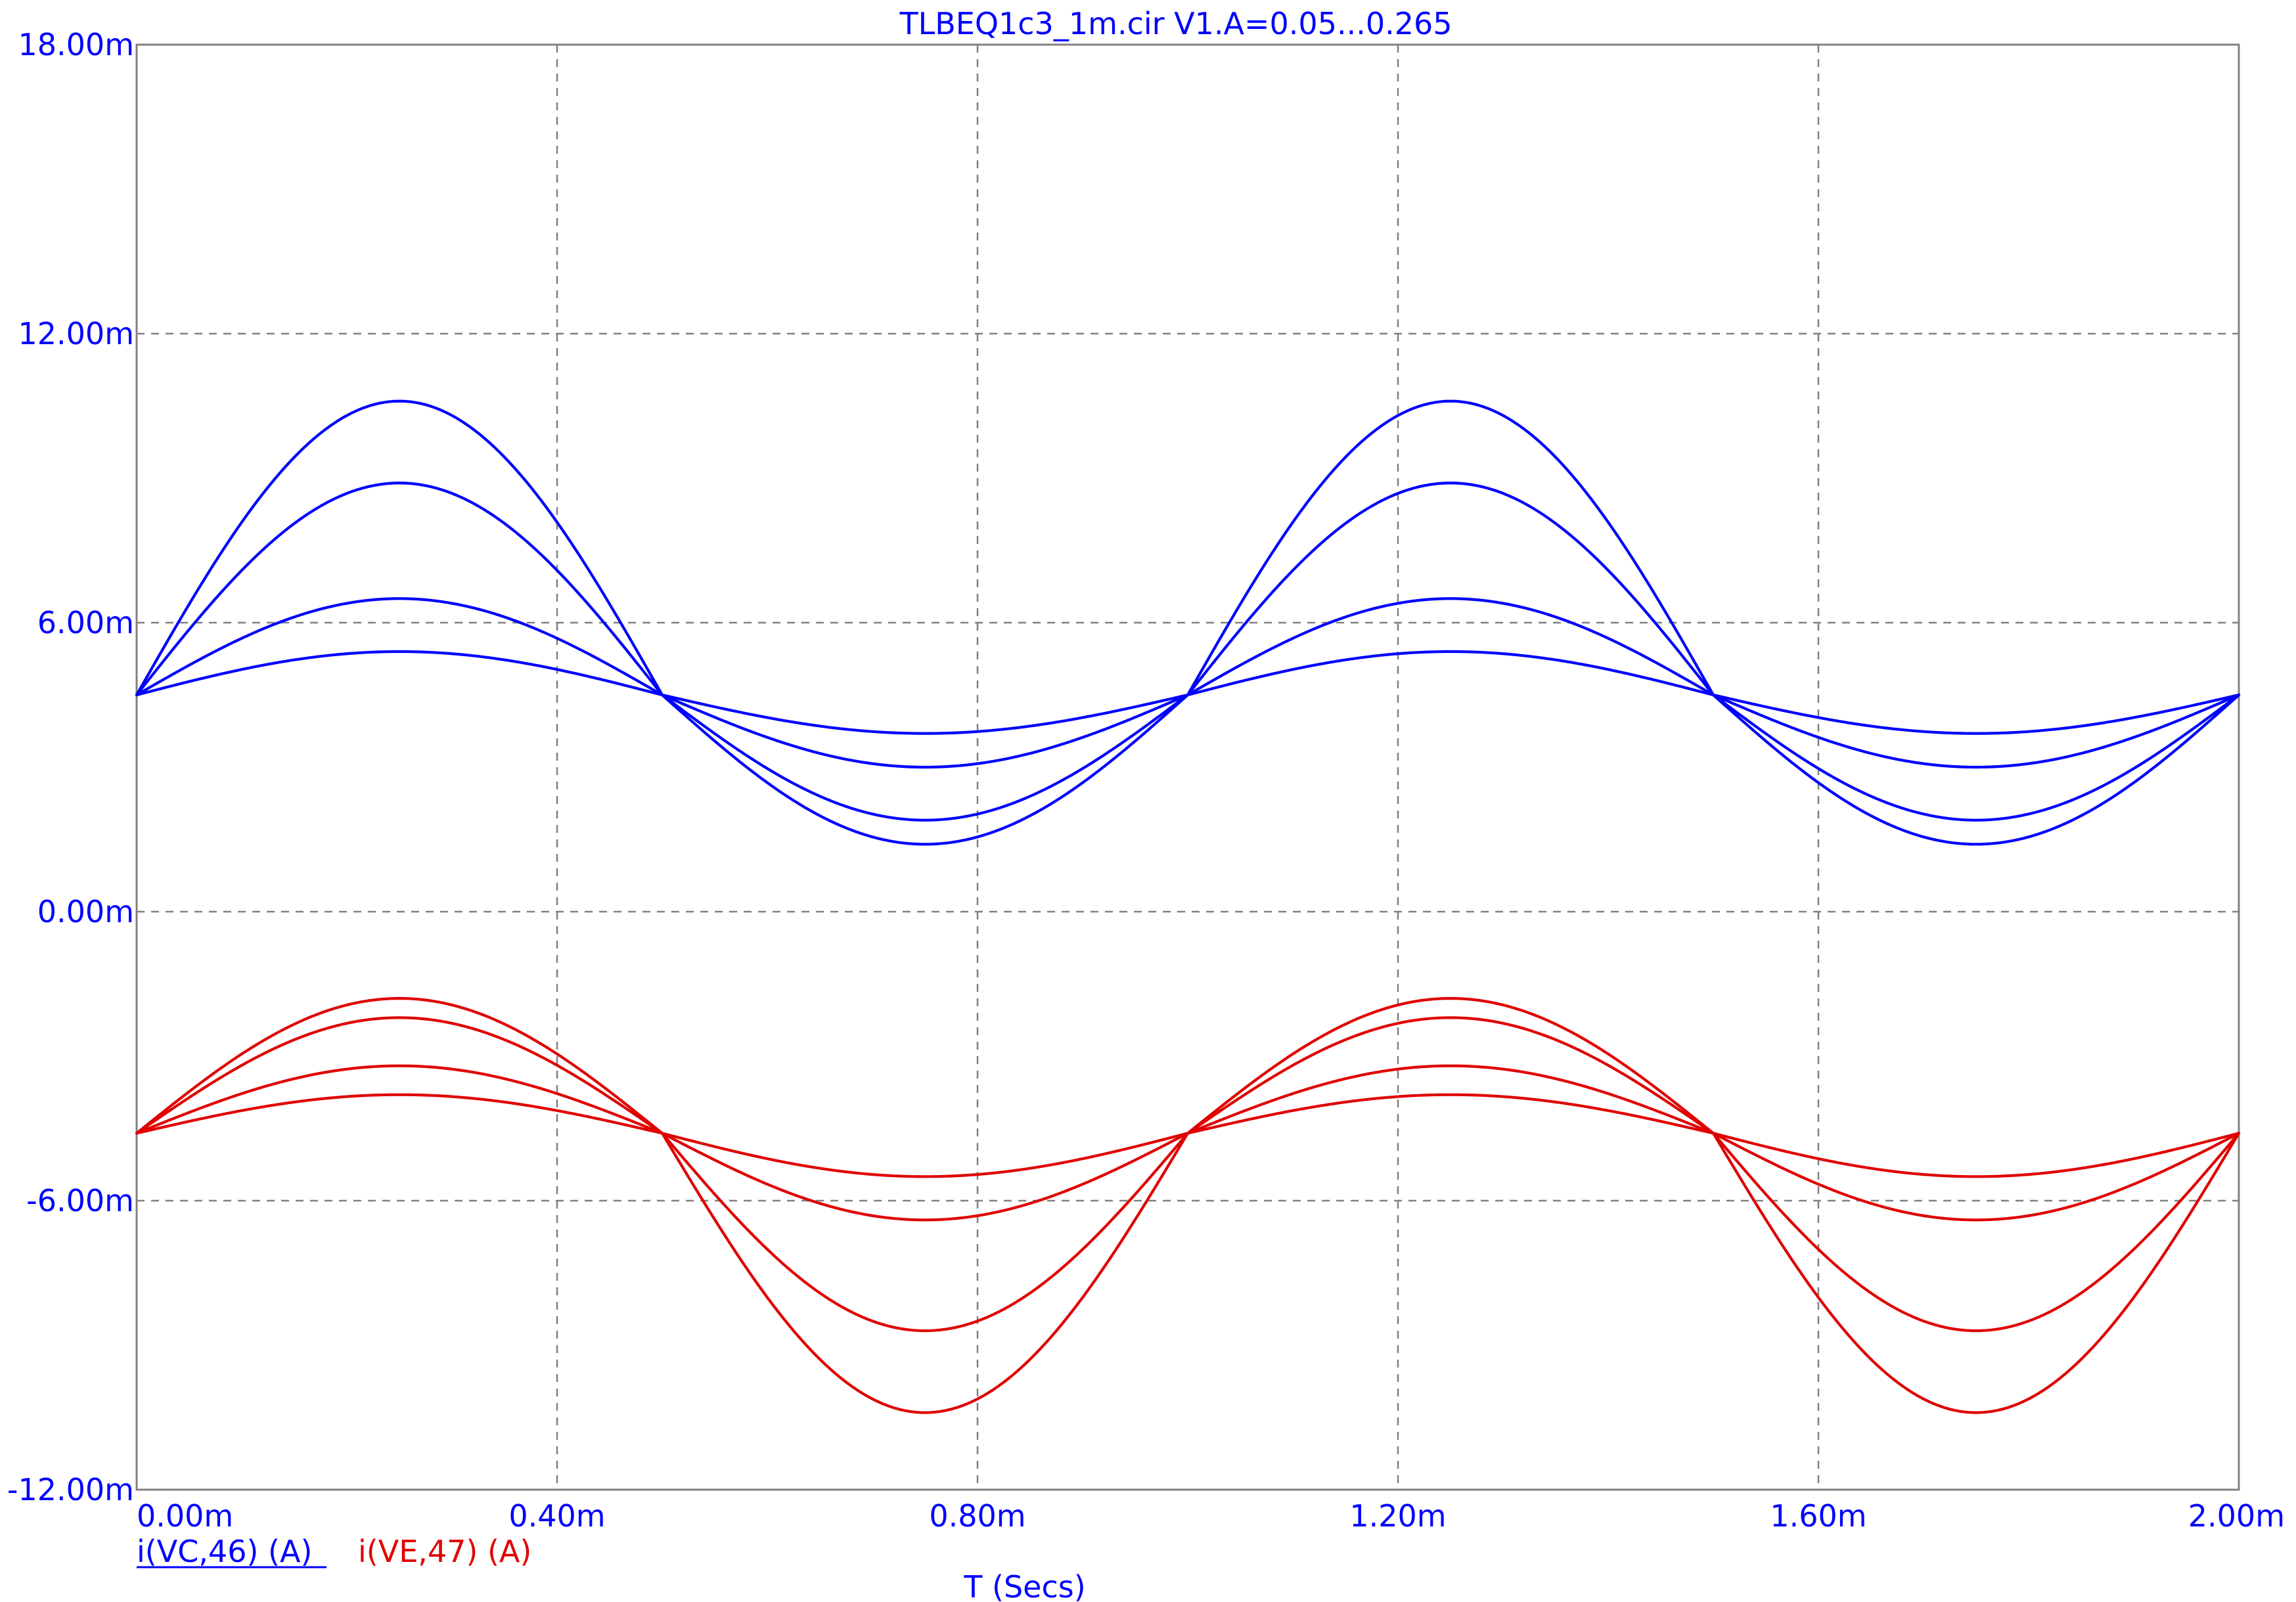  Describe the element at coordinates (1176, 23) in the screenshot. I see `chart-title: TLBEQ1c3_1m.cir V1.A=0.05...0.265` at that location.